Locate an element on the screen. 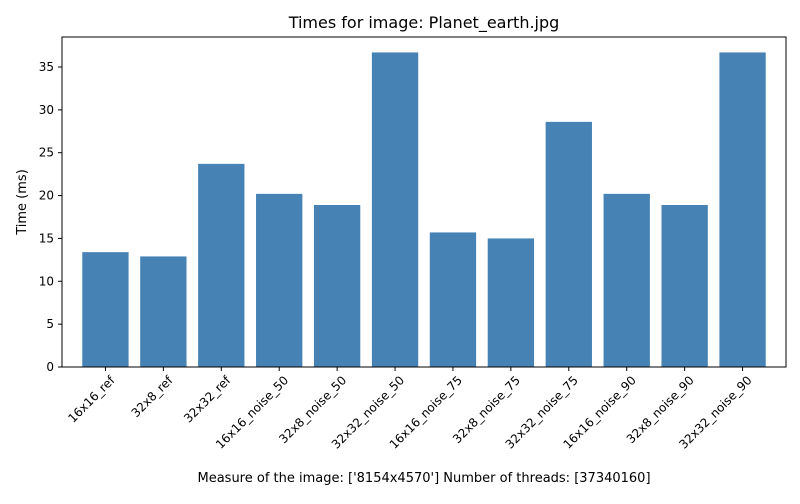 This screenshot has width=800, height=504. chart-title: Times for image: Planet_earth.jpg is located at coordinates (424, 23).